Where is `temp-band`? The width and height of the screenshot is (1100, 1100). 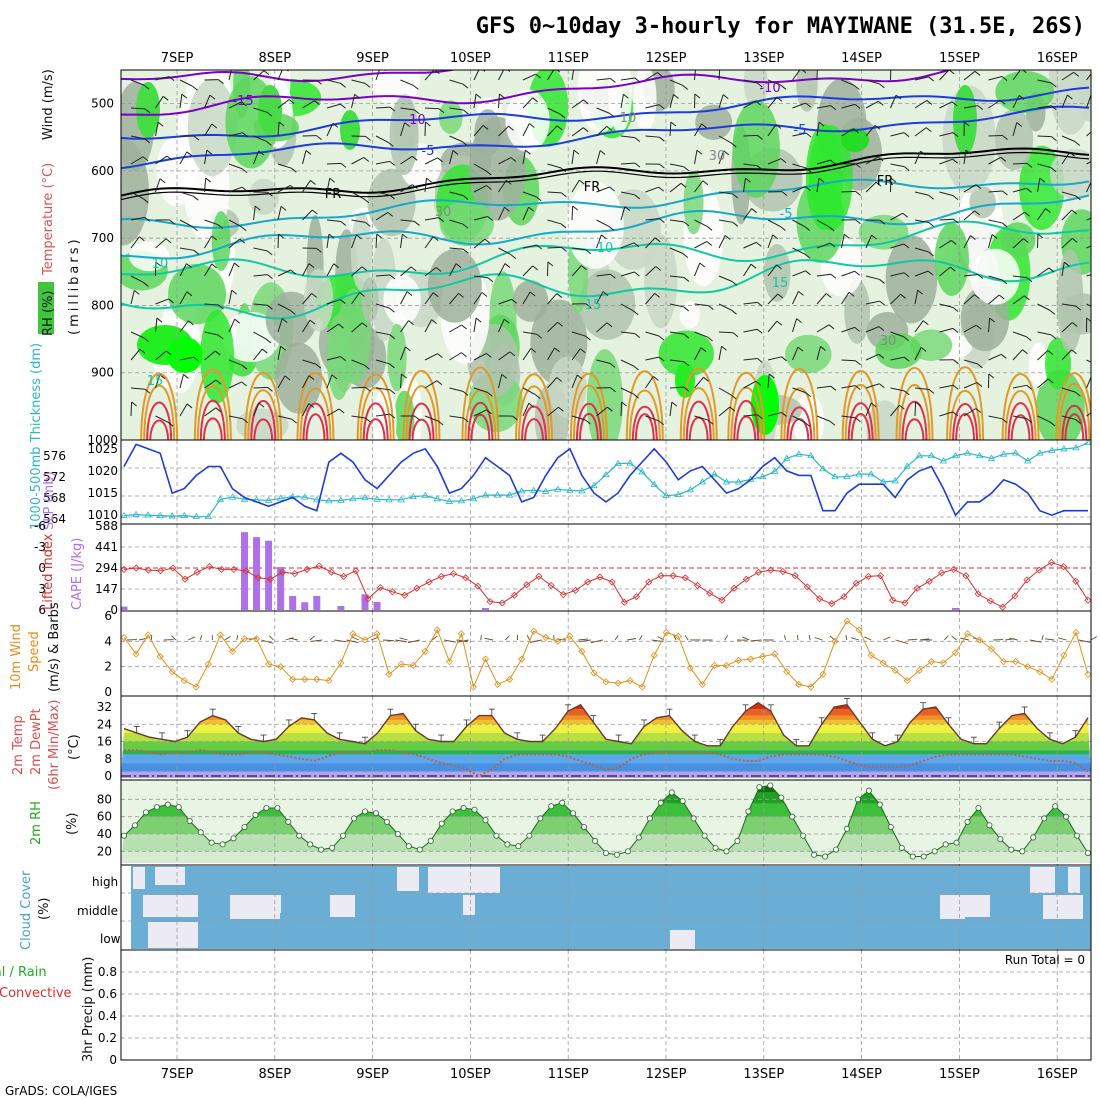
temp-band is located at coordinates (606, 752).